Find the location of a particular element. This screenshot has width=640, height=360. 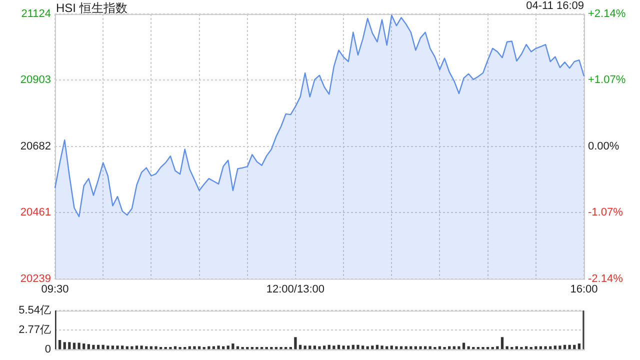

y2-tick-label: +1.07% is located at coordinates (607, 80).